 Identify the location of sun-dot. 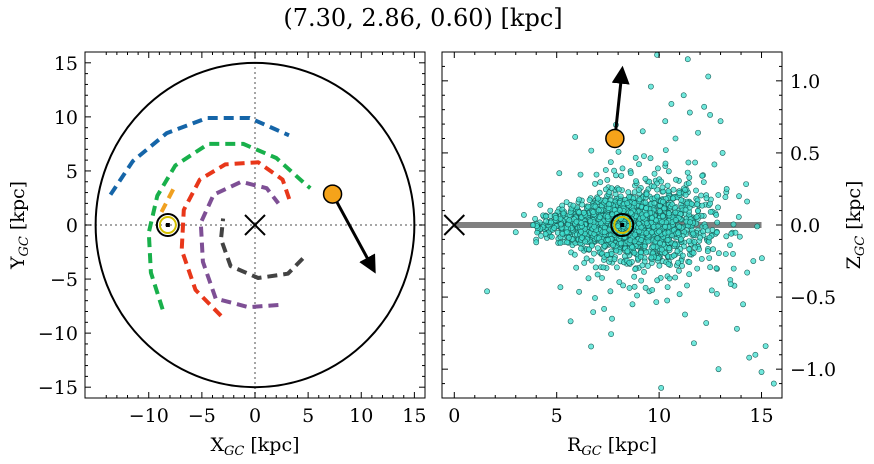
(167, 225).